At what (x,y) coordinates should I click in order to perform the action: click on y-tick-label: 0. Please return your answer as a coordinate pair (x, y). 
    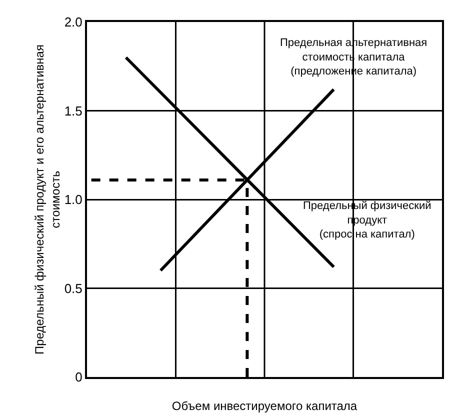
    Looking at the image, I should click on (78, 377).